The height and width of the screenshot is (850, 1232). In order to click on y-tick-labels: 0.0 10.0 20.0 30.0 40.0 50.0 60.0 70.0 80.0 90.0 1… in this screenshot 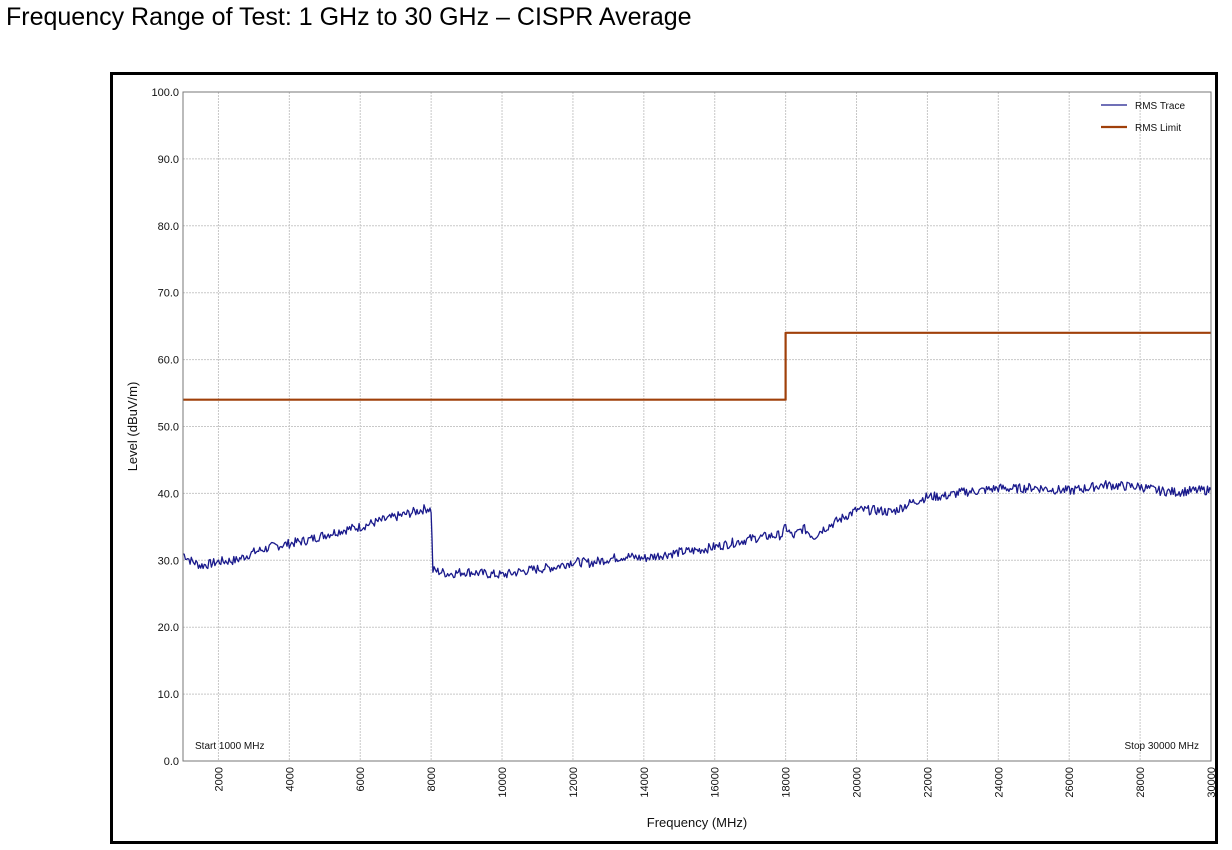, I will do `click(165, 427)`.